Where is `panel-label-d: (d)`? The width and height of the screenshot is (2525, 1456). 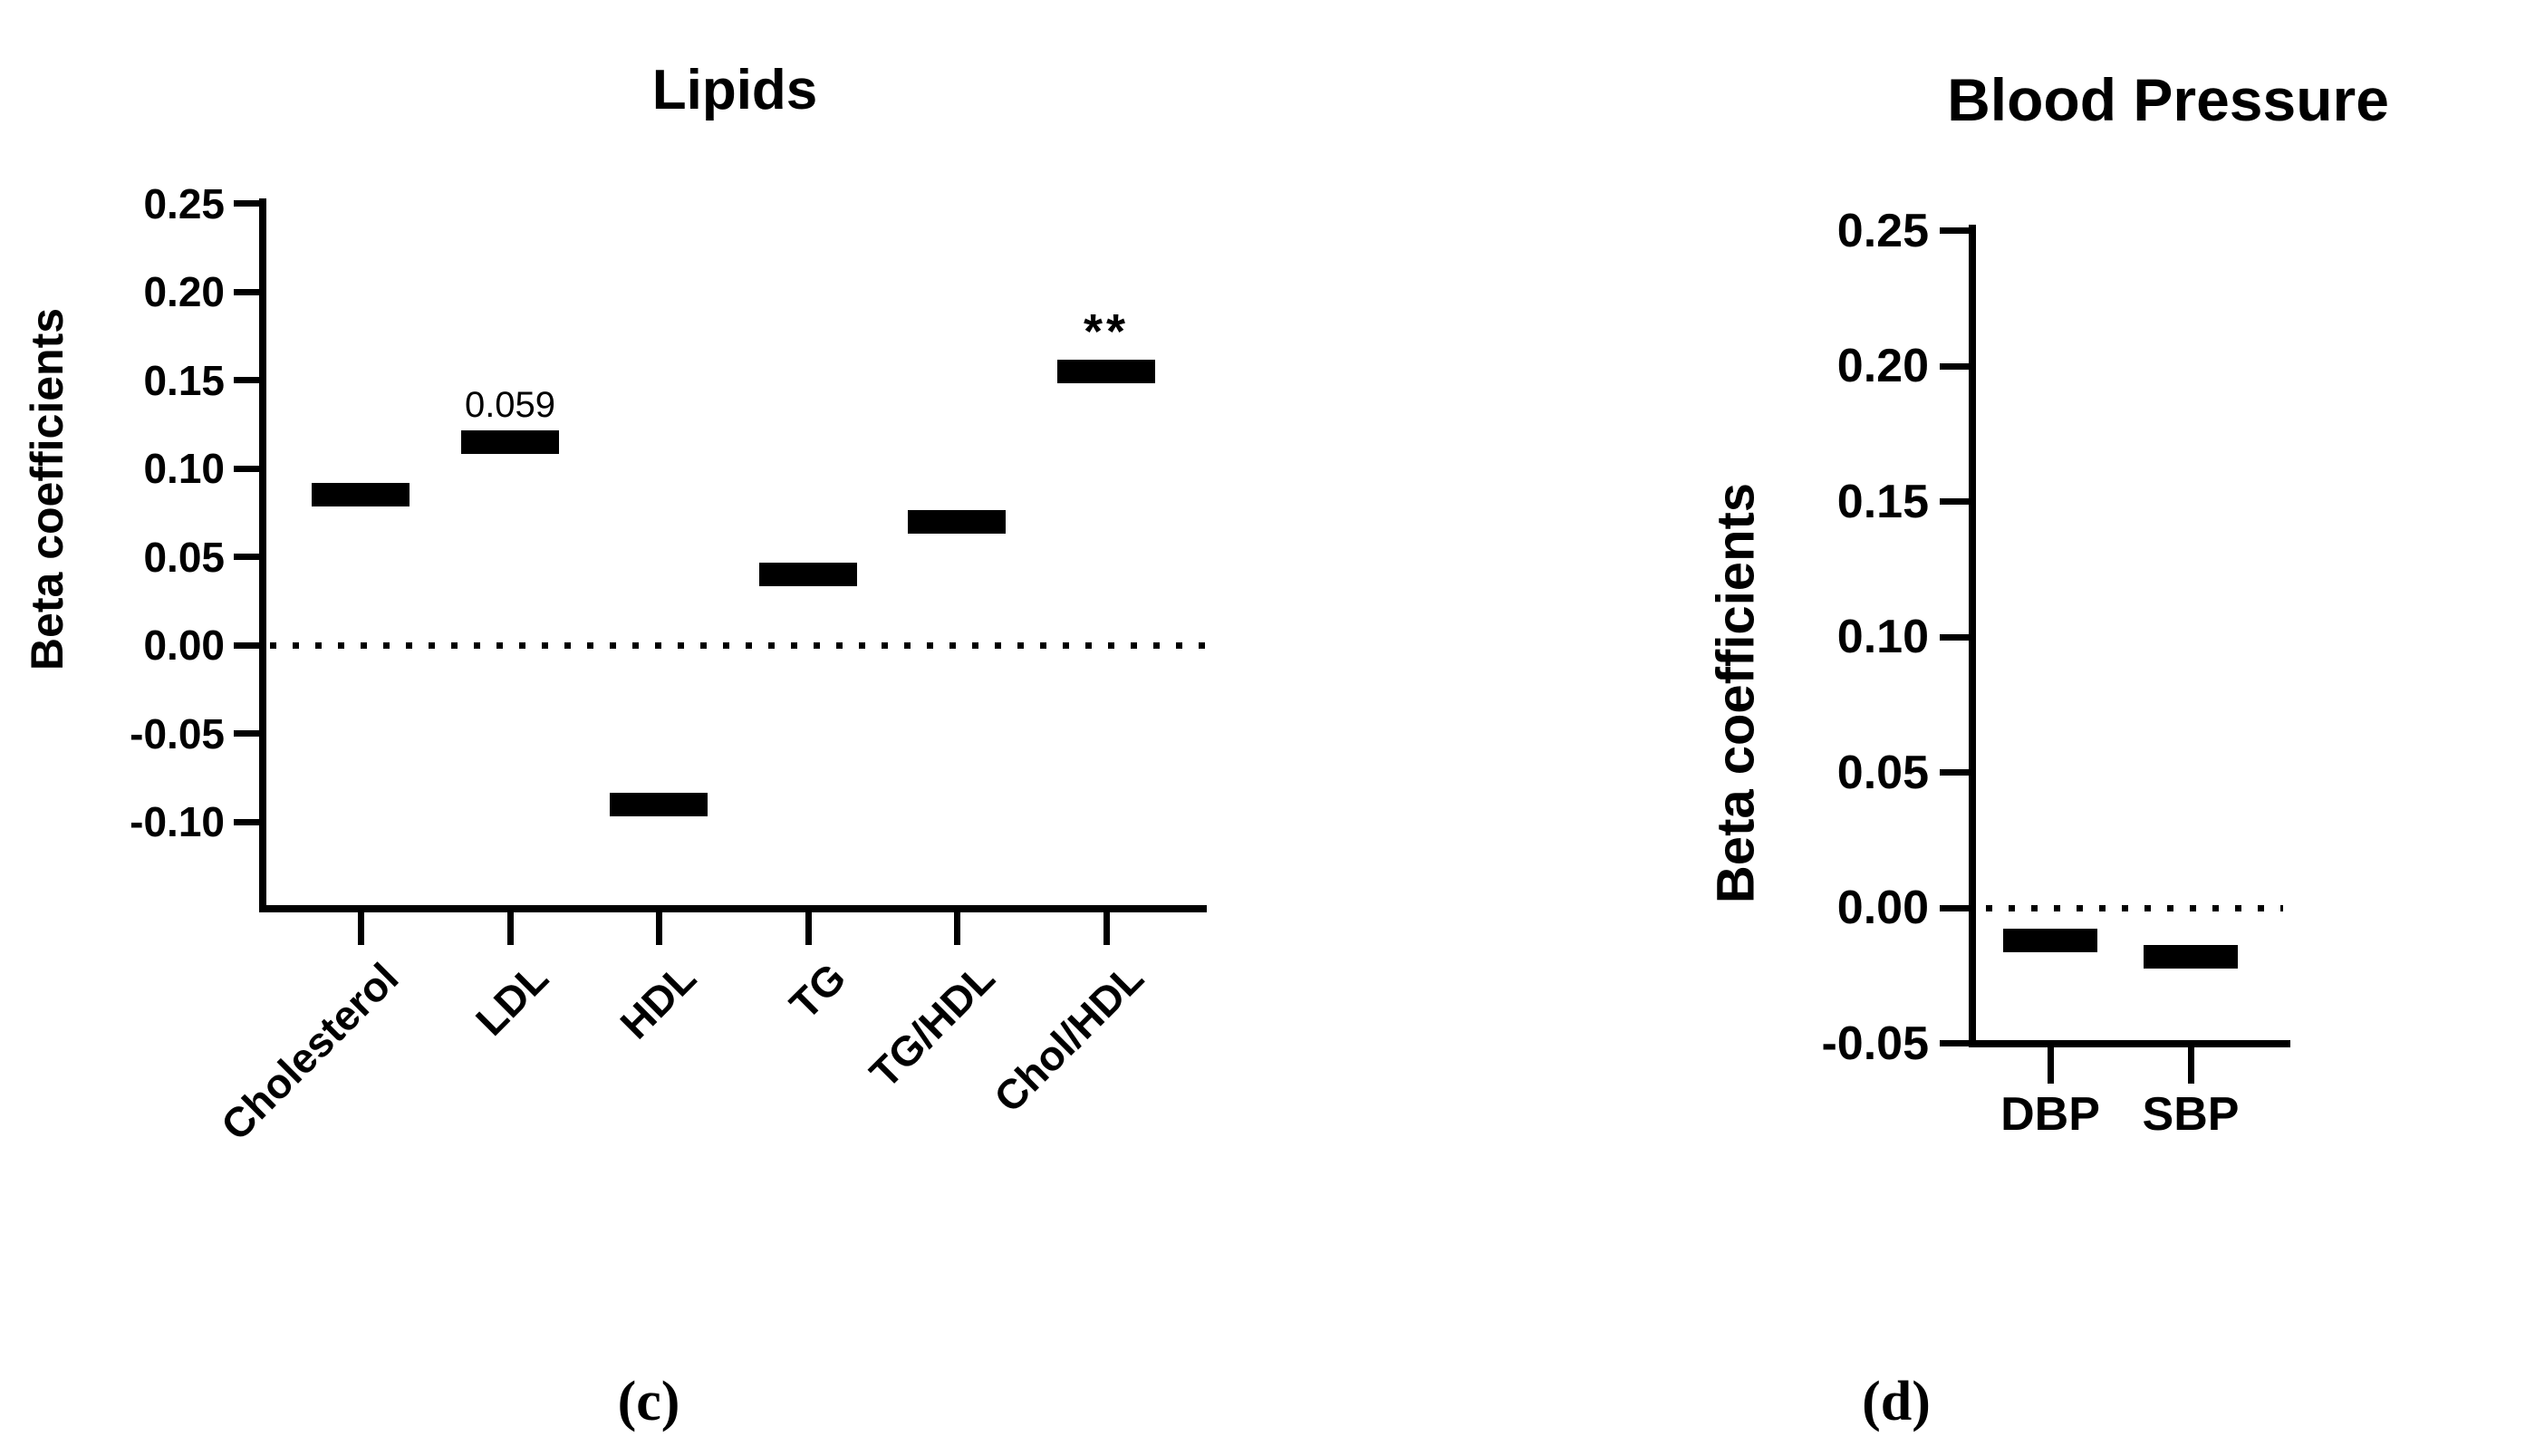 panel-label-d: (d) is located at coordinates (1897, 1401).